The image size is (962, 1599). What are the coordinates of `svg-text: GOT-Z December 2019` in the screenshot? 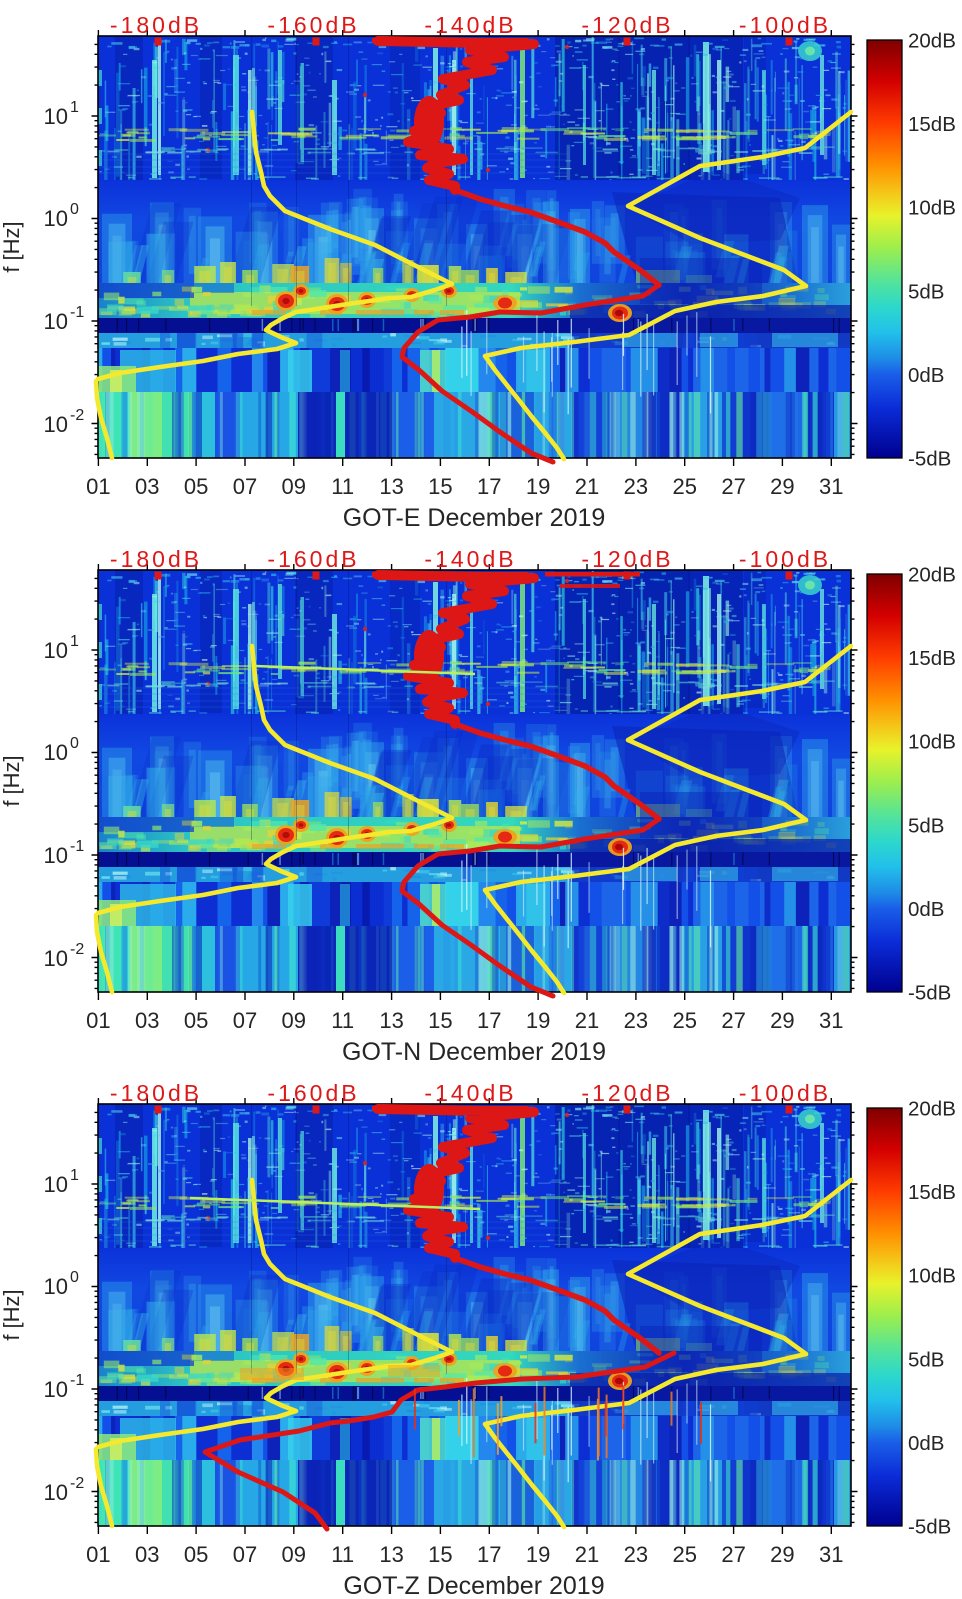 It's located at (473, 1585).